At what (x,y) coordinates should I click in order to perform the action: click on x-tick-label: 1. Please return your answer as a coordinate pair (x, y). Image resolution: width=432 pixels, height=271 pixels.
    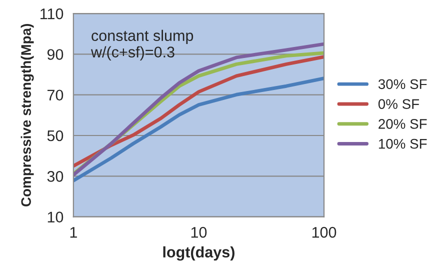
    Looking at the image, I should click on (73, 232).